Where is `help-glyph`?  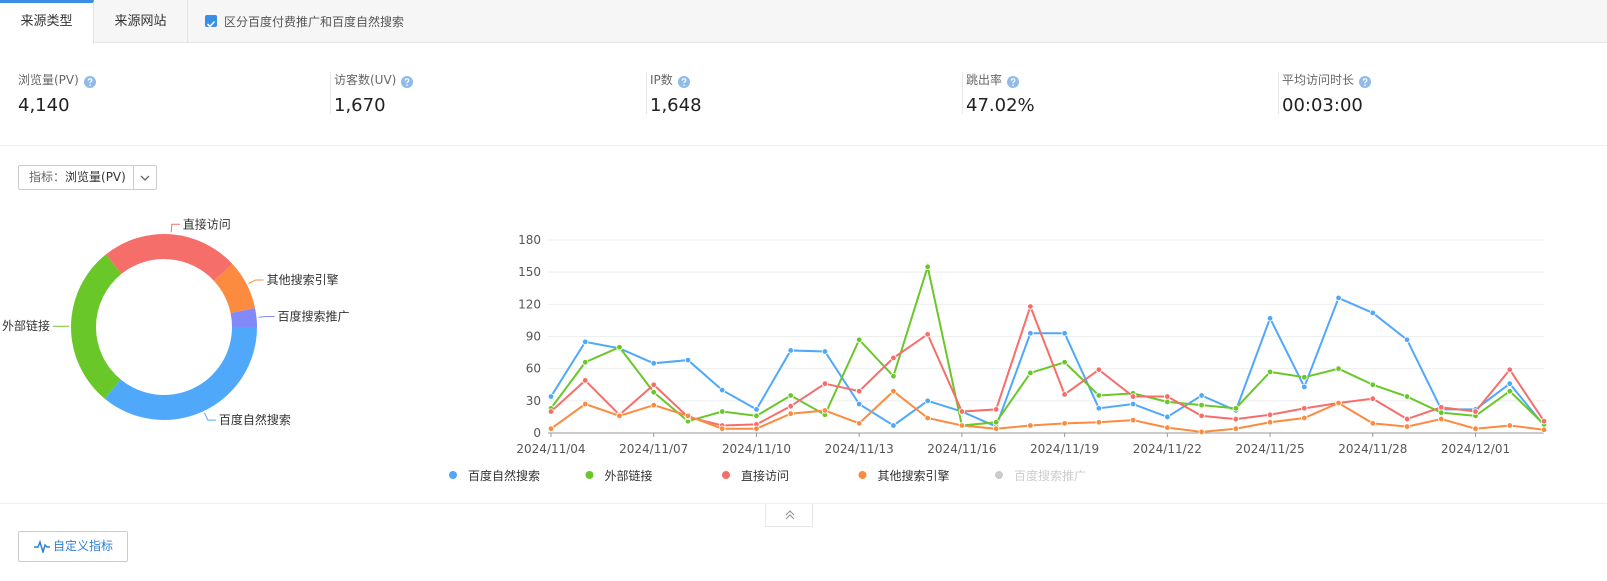
help-glyph is located at coordinates (407, 82).